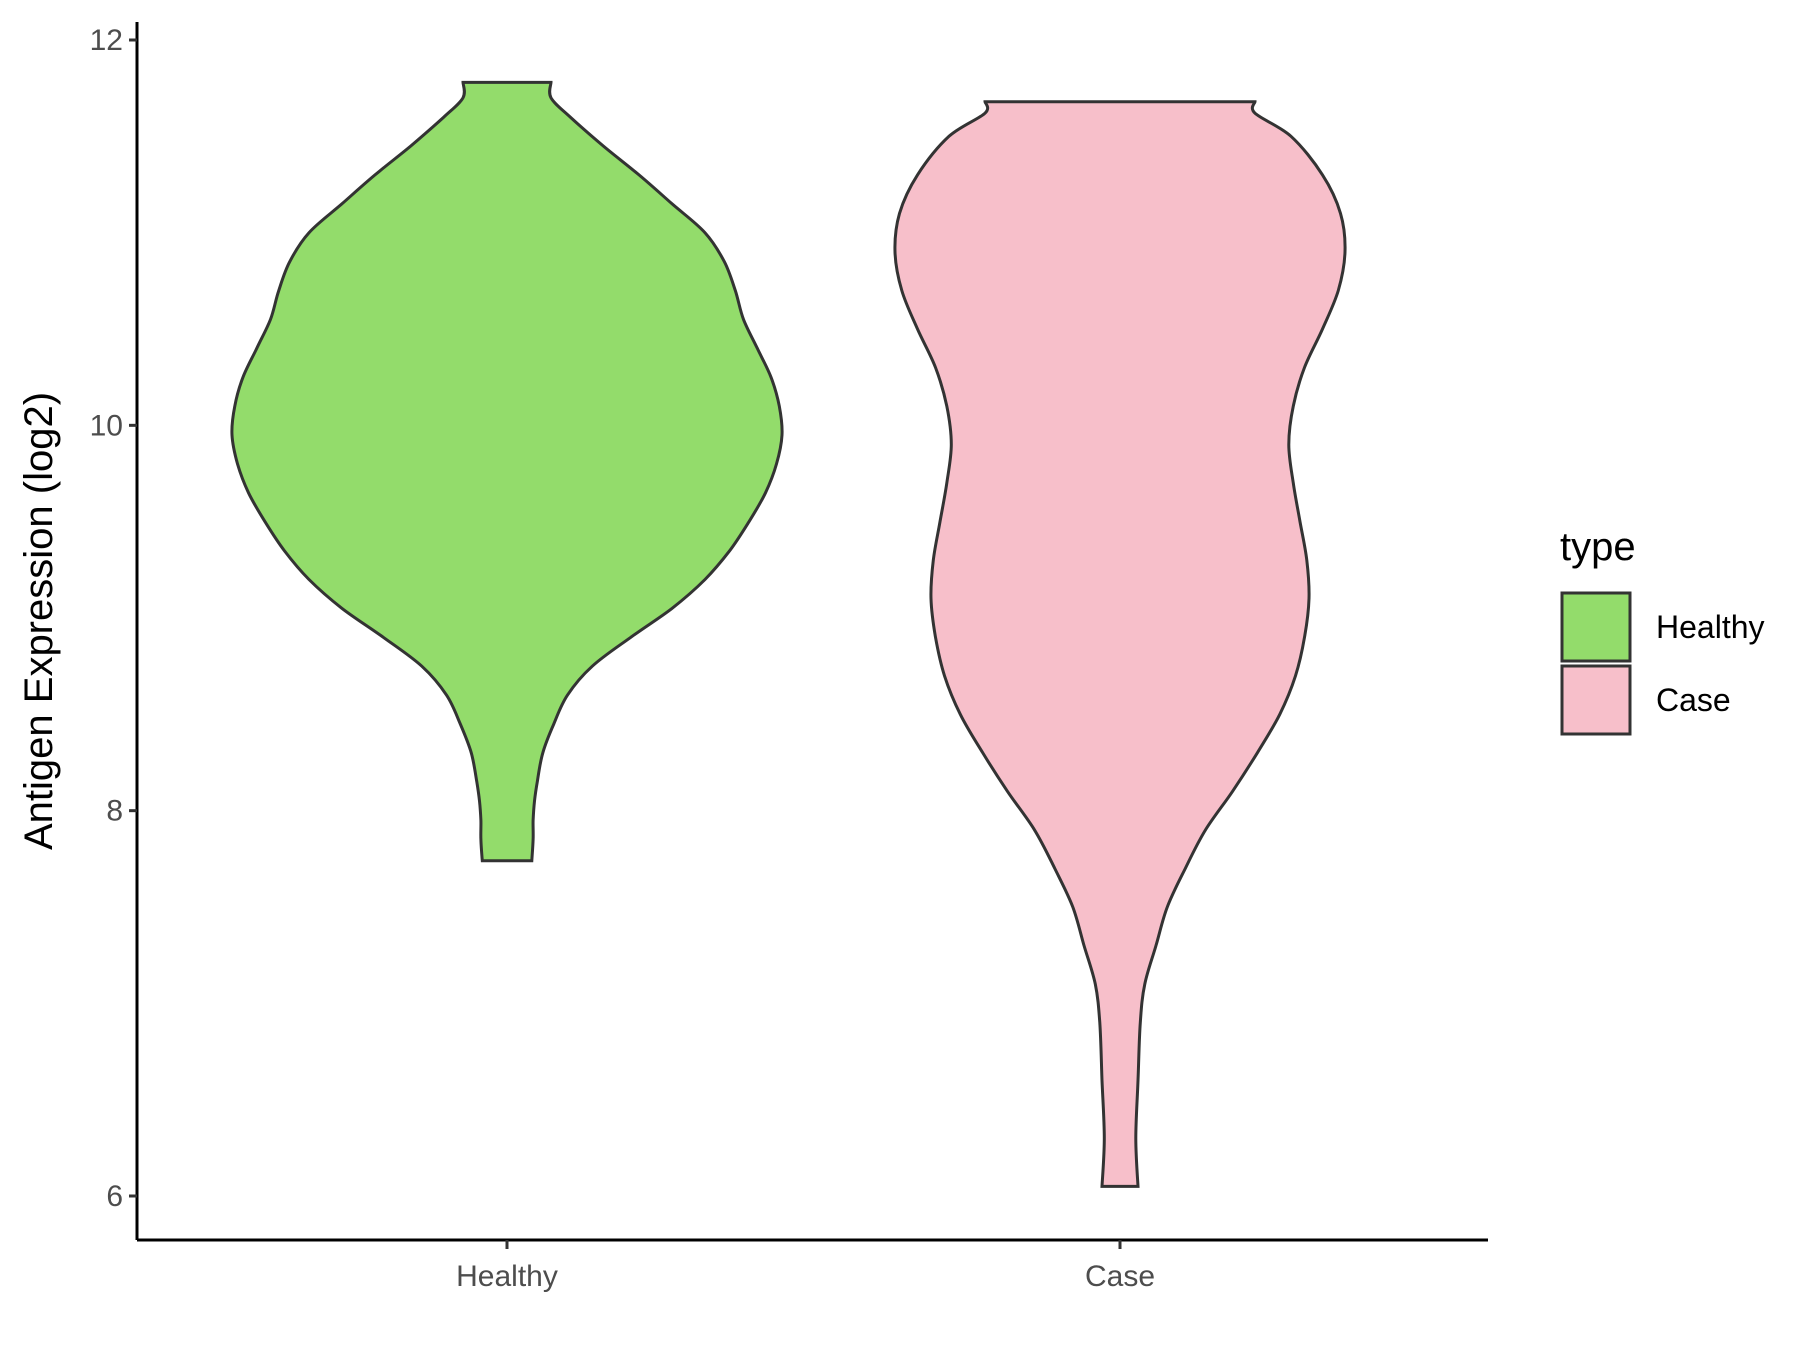  Describe the element at coordinates (1120, 1276) in the screenshot. I see `x-tick-label: Case` at that location.